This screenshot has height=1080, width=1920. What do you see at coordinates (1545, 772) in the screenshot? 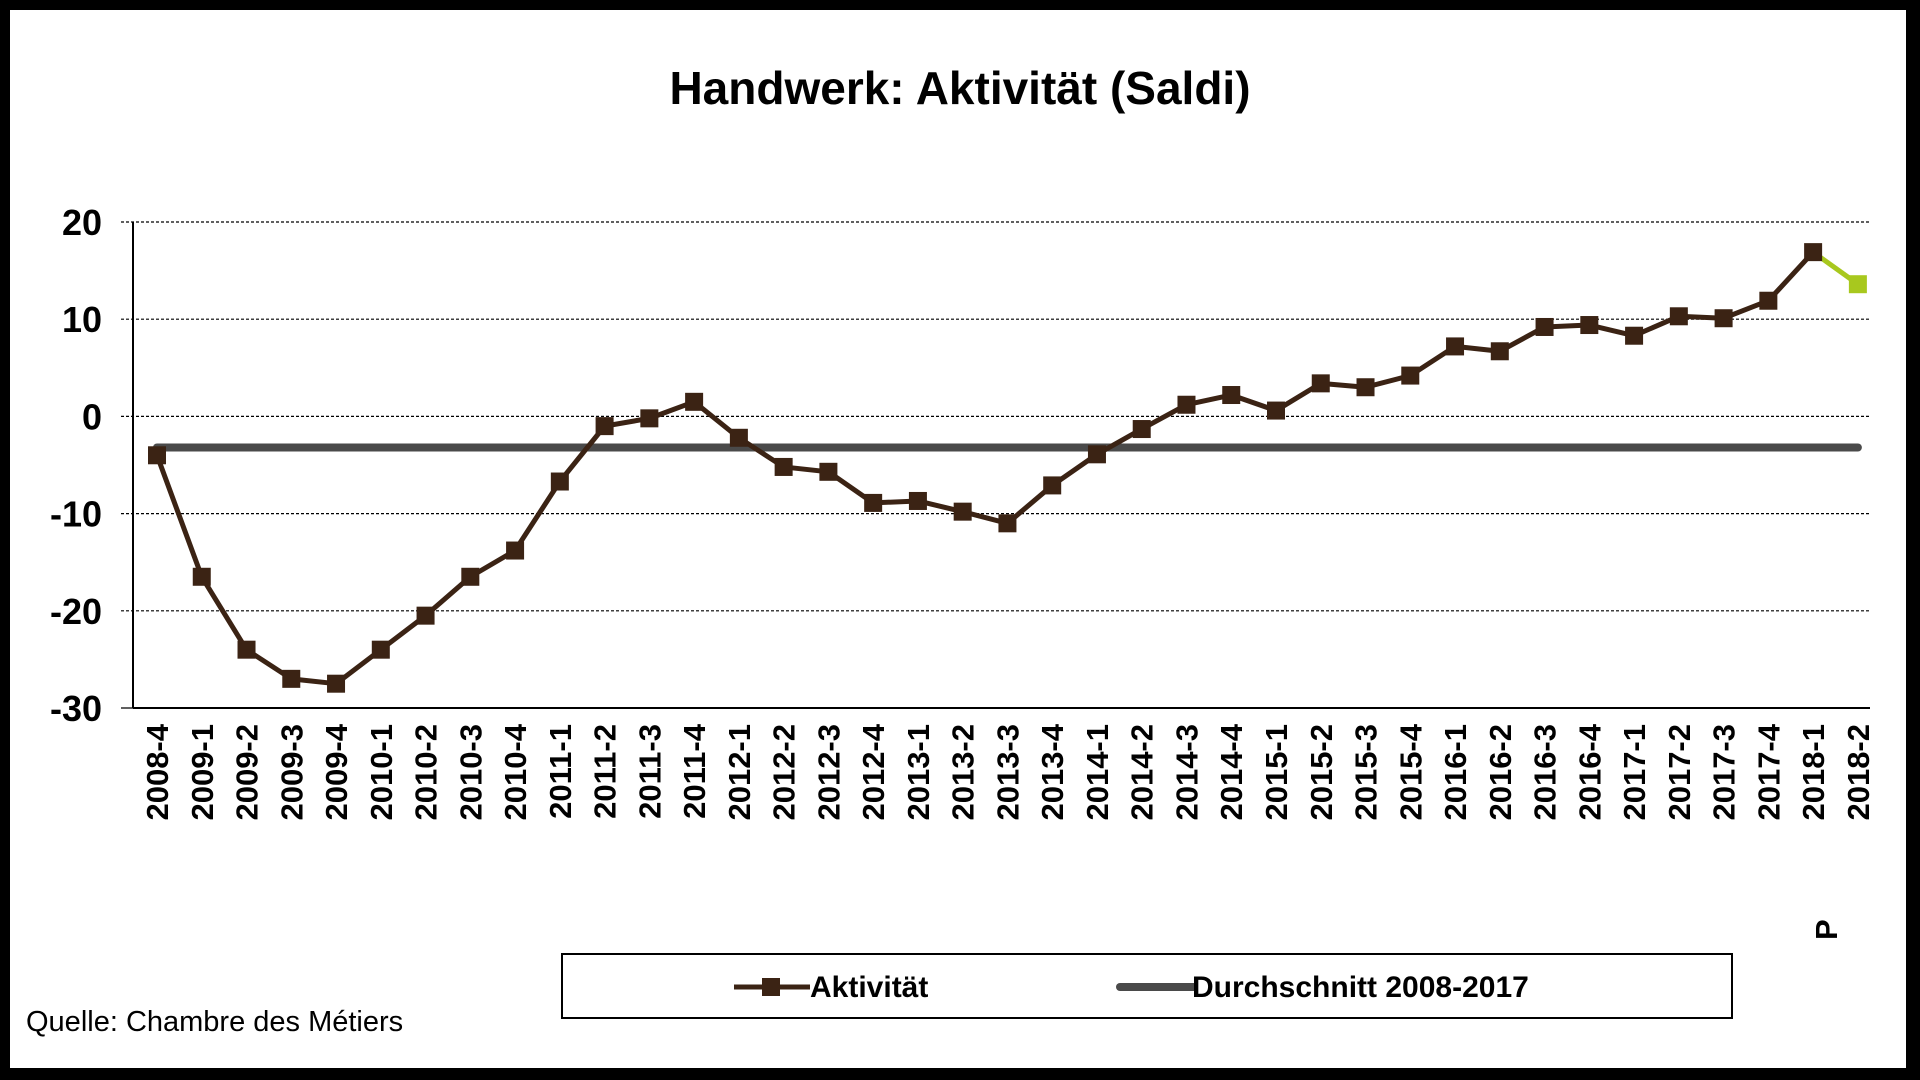
I see `x-tick-label: 2016-3` at bounding box center [1545, 772].